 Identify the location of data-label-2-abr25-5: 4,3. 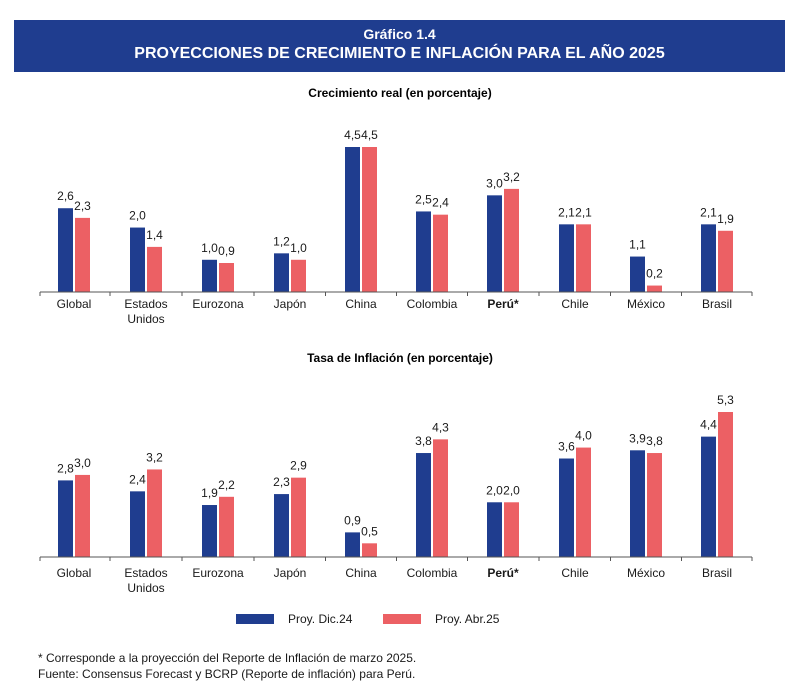
(440, 427).